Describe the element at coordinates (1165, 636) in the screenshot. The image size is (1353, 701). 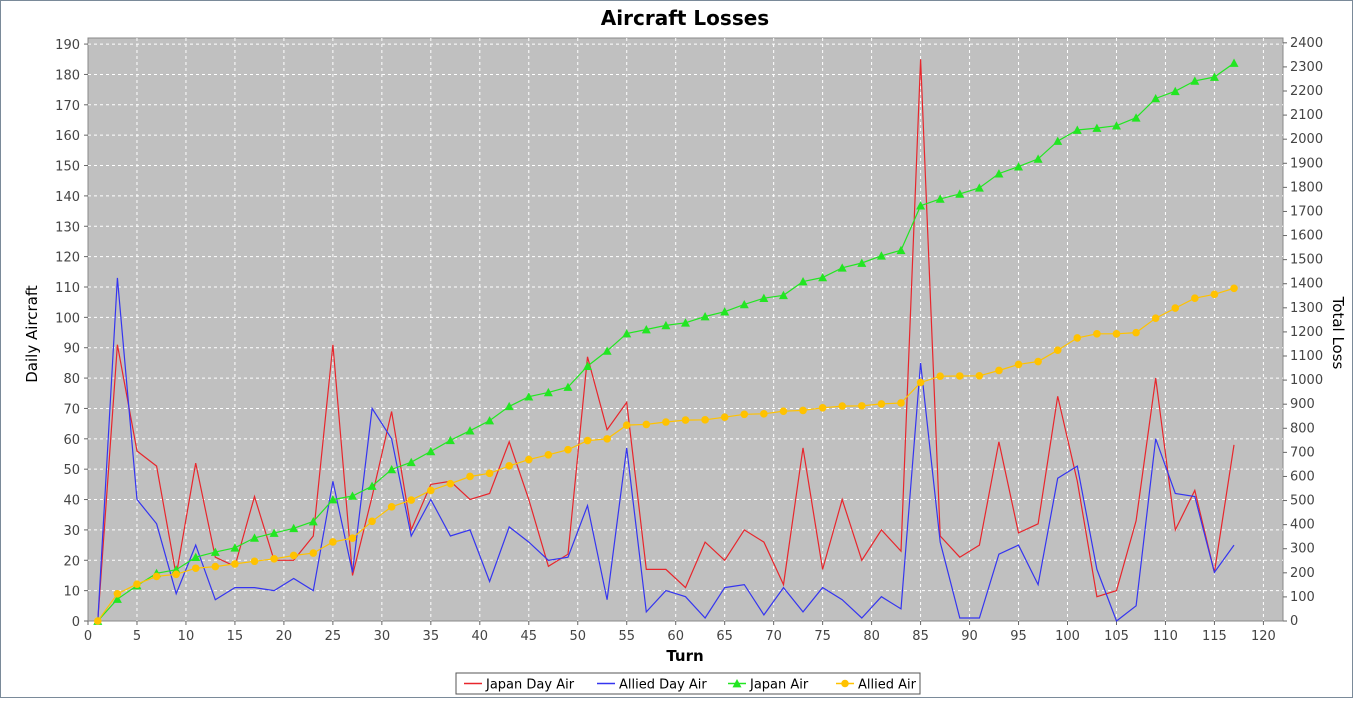
I see `x-tick-label: 110` at that location.